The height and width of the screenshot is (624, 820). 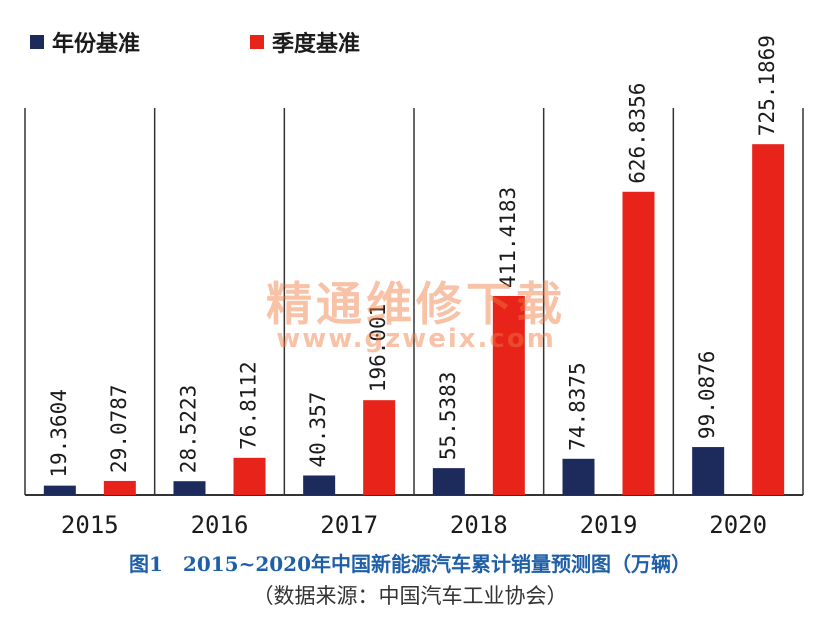 I want to click on x-tick-label-2016: 2016, so click(x=220, y=525).